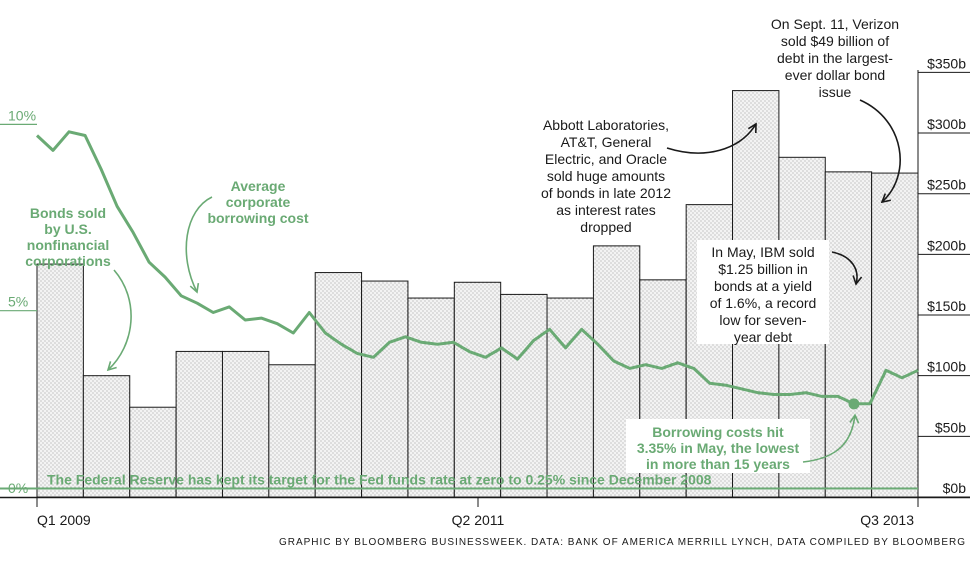  What do you see at coordinates (763, 286) in the screenshot?
I see `ibm-note-line-2: bonds at a yield` at bounding box center [763, 286].